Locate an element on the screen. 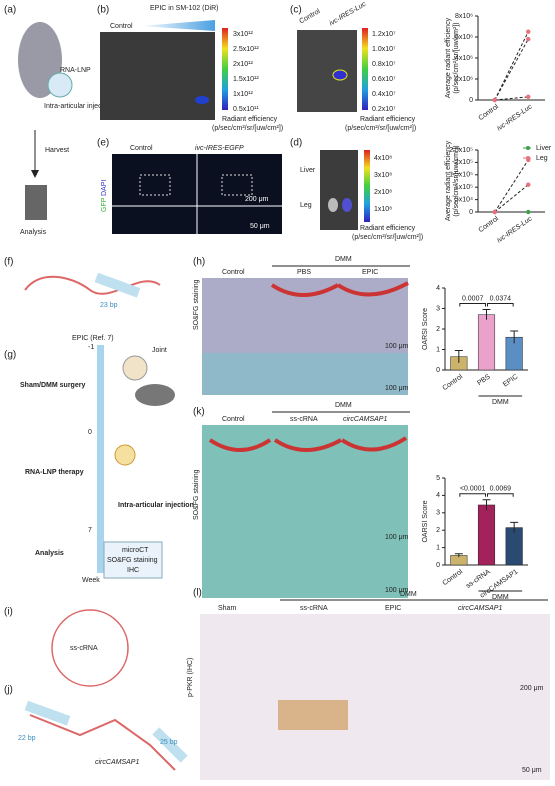 This screenshot has width=555, height=786. caption: EPIC (Ref. 7) is located at coordinates (93, 338).